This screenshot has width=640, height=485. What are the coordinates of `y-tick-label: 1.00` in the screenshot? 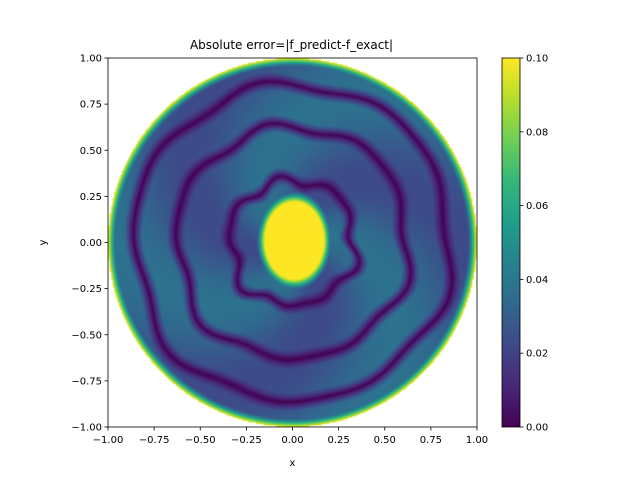 It's located at (91, 59).